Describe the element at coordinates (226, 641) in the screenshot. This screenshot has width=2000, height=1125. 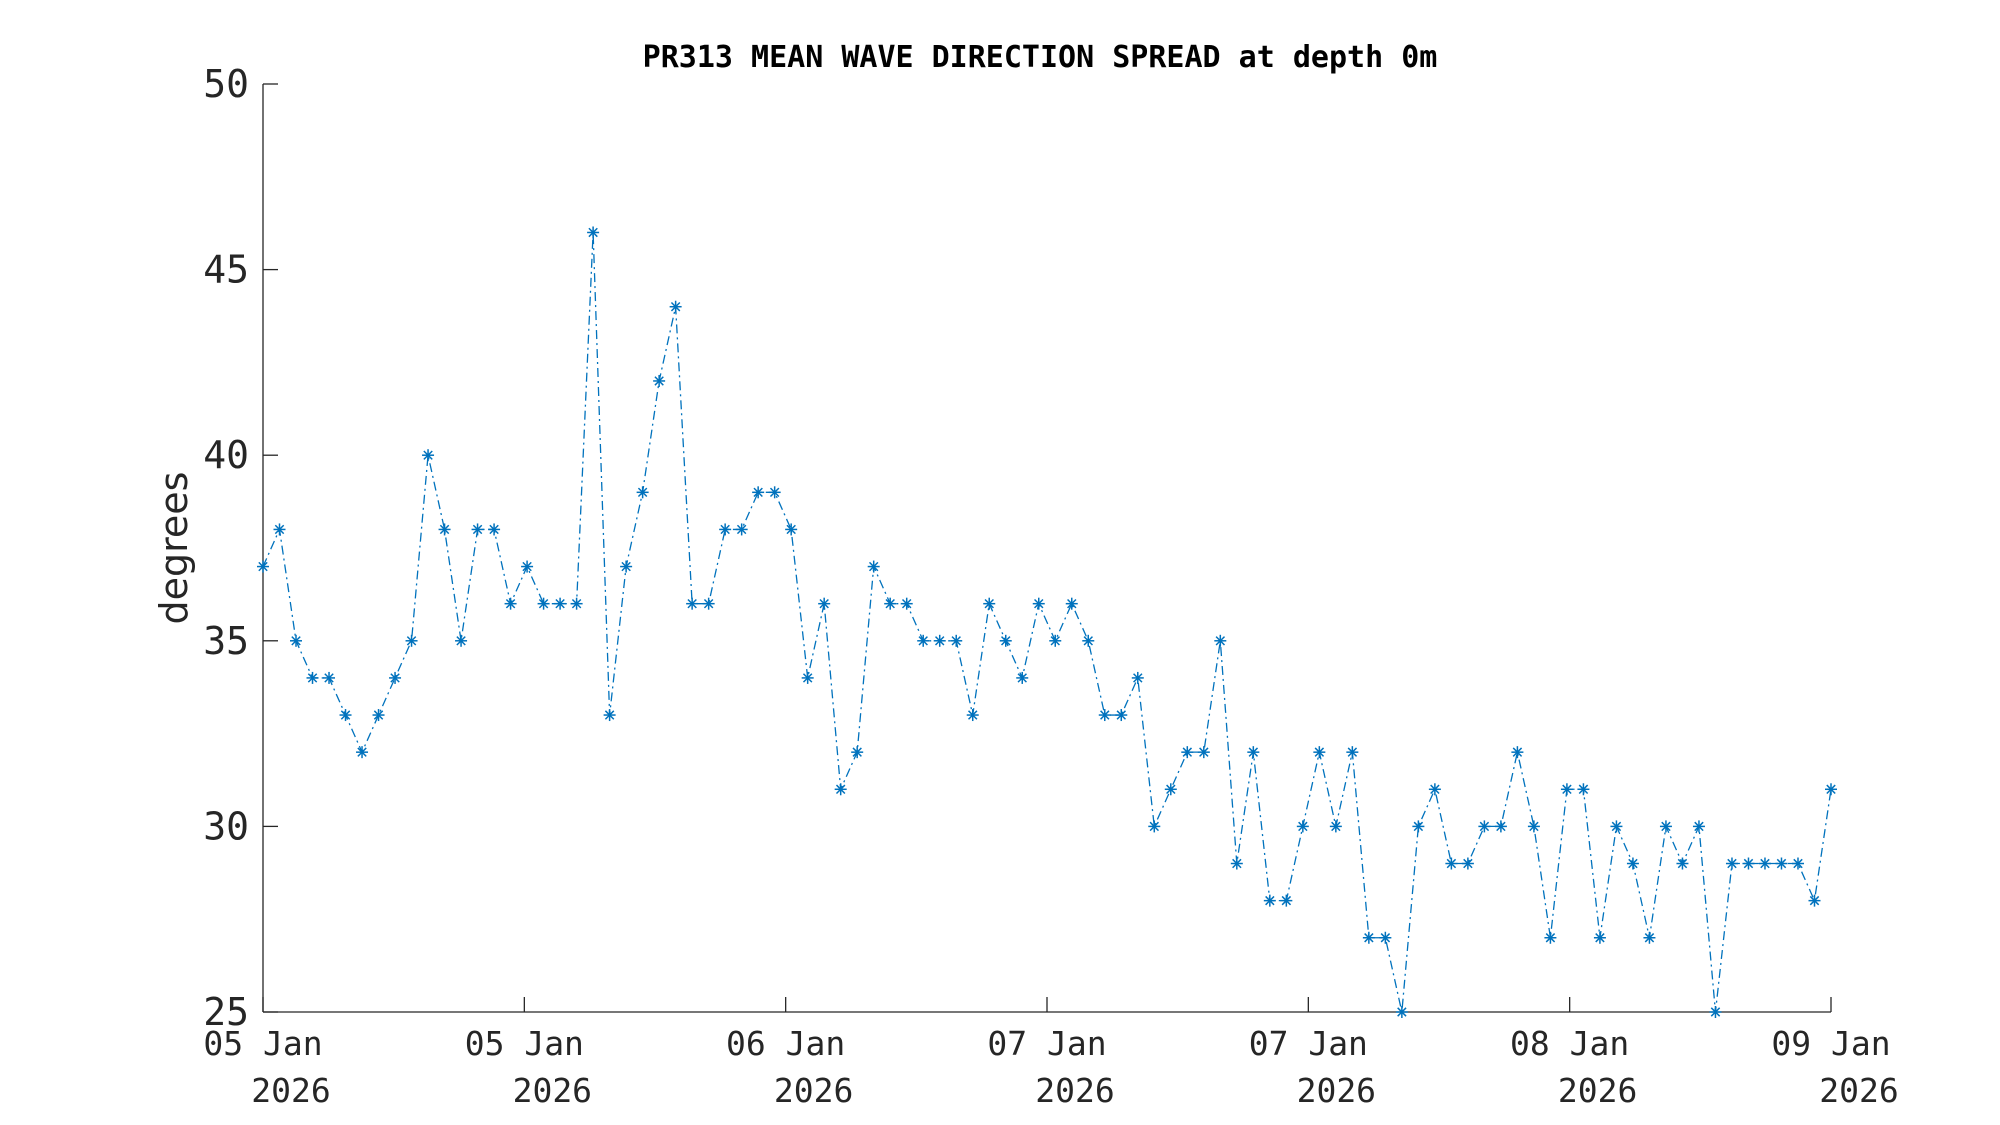
I see `y-tick-label: 35` at that location.